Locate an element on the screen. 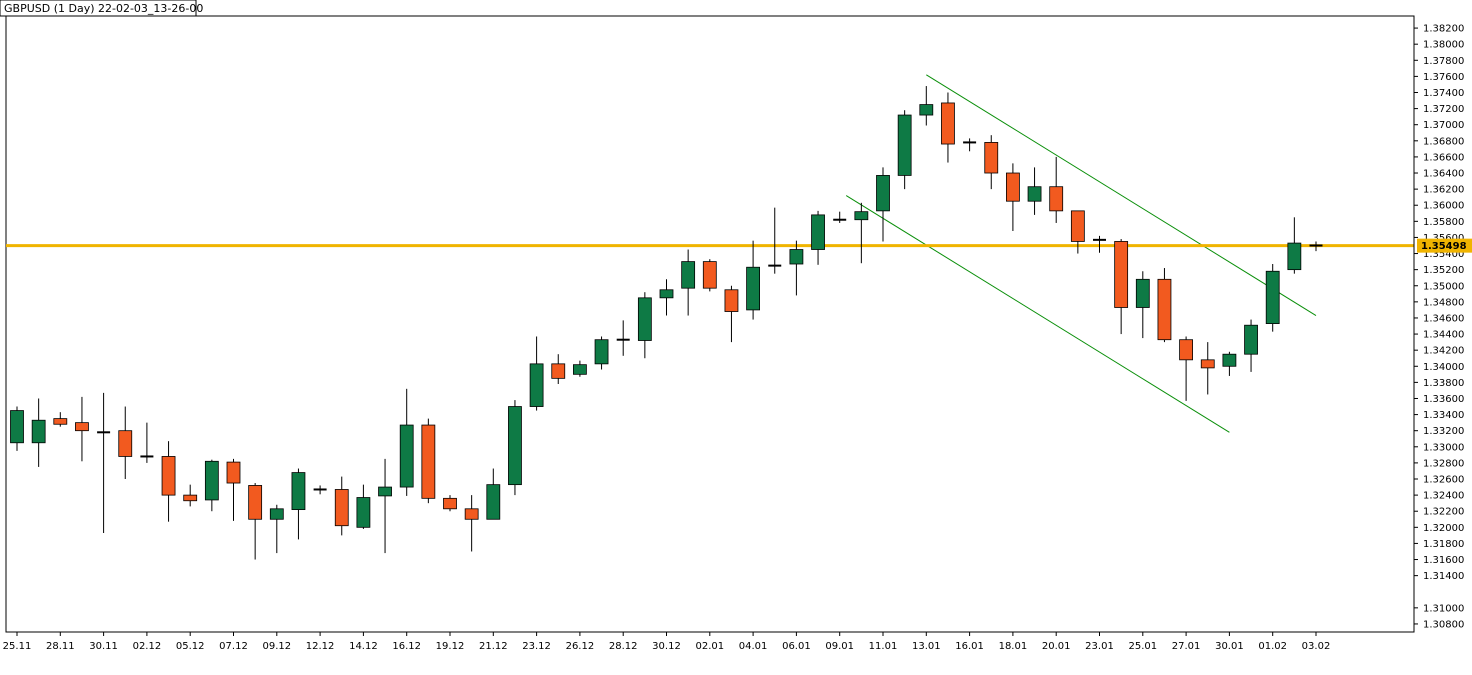 This screenshot has width=1472, height=675. x-tick-label: 23.12 is located at coordinates (536, 646).